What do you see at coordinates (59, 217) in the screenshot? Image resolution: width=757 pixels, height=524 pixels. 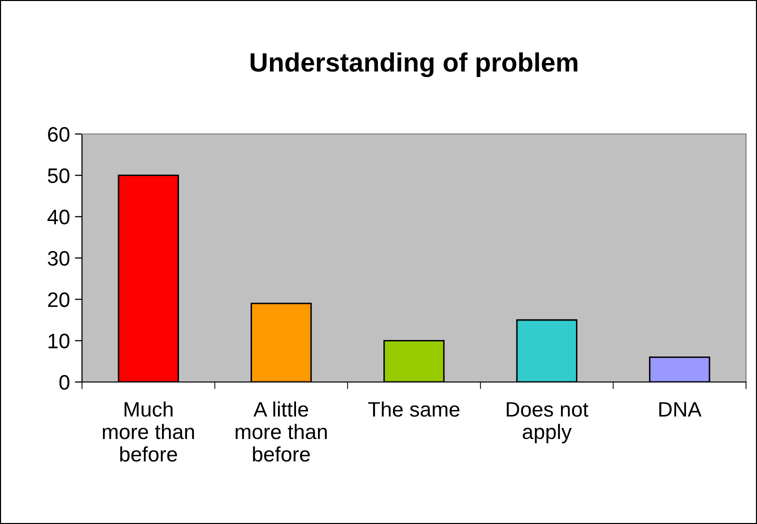 I see `y-tick-label: 40` at bounding box center [59, 217].